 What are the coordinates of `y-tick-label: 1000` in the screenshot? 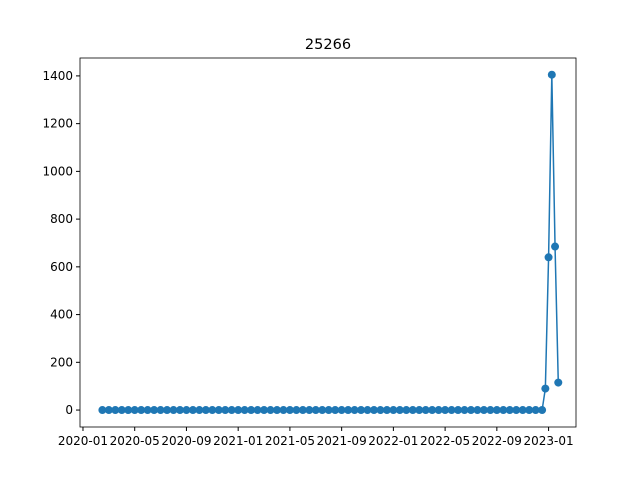 It's located at (57, 171).